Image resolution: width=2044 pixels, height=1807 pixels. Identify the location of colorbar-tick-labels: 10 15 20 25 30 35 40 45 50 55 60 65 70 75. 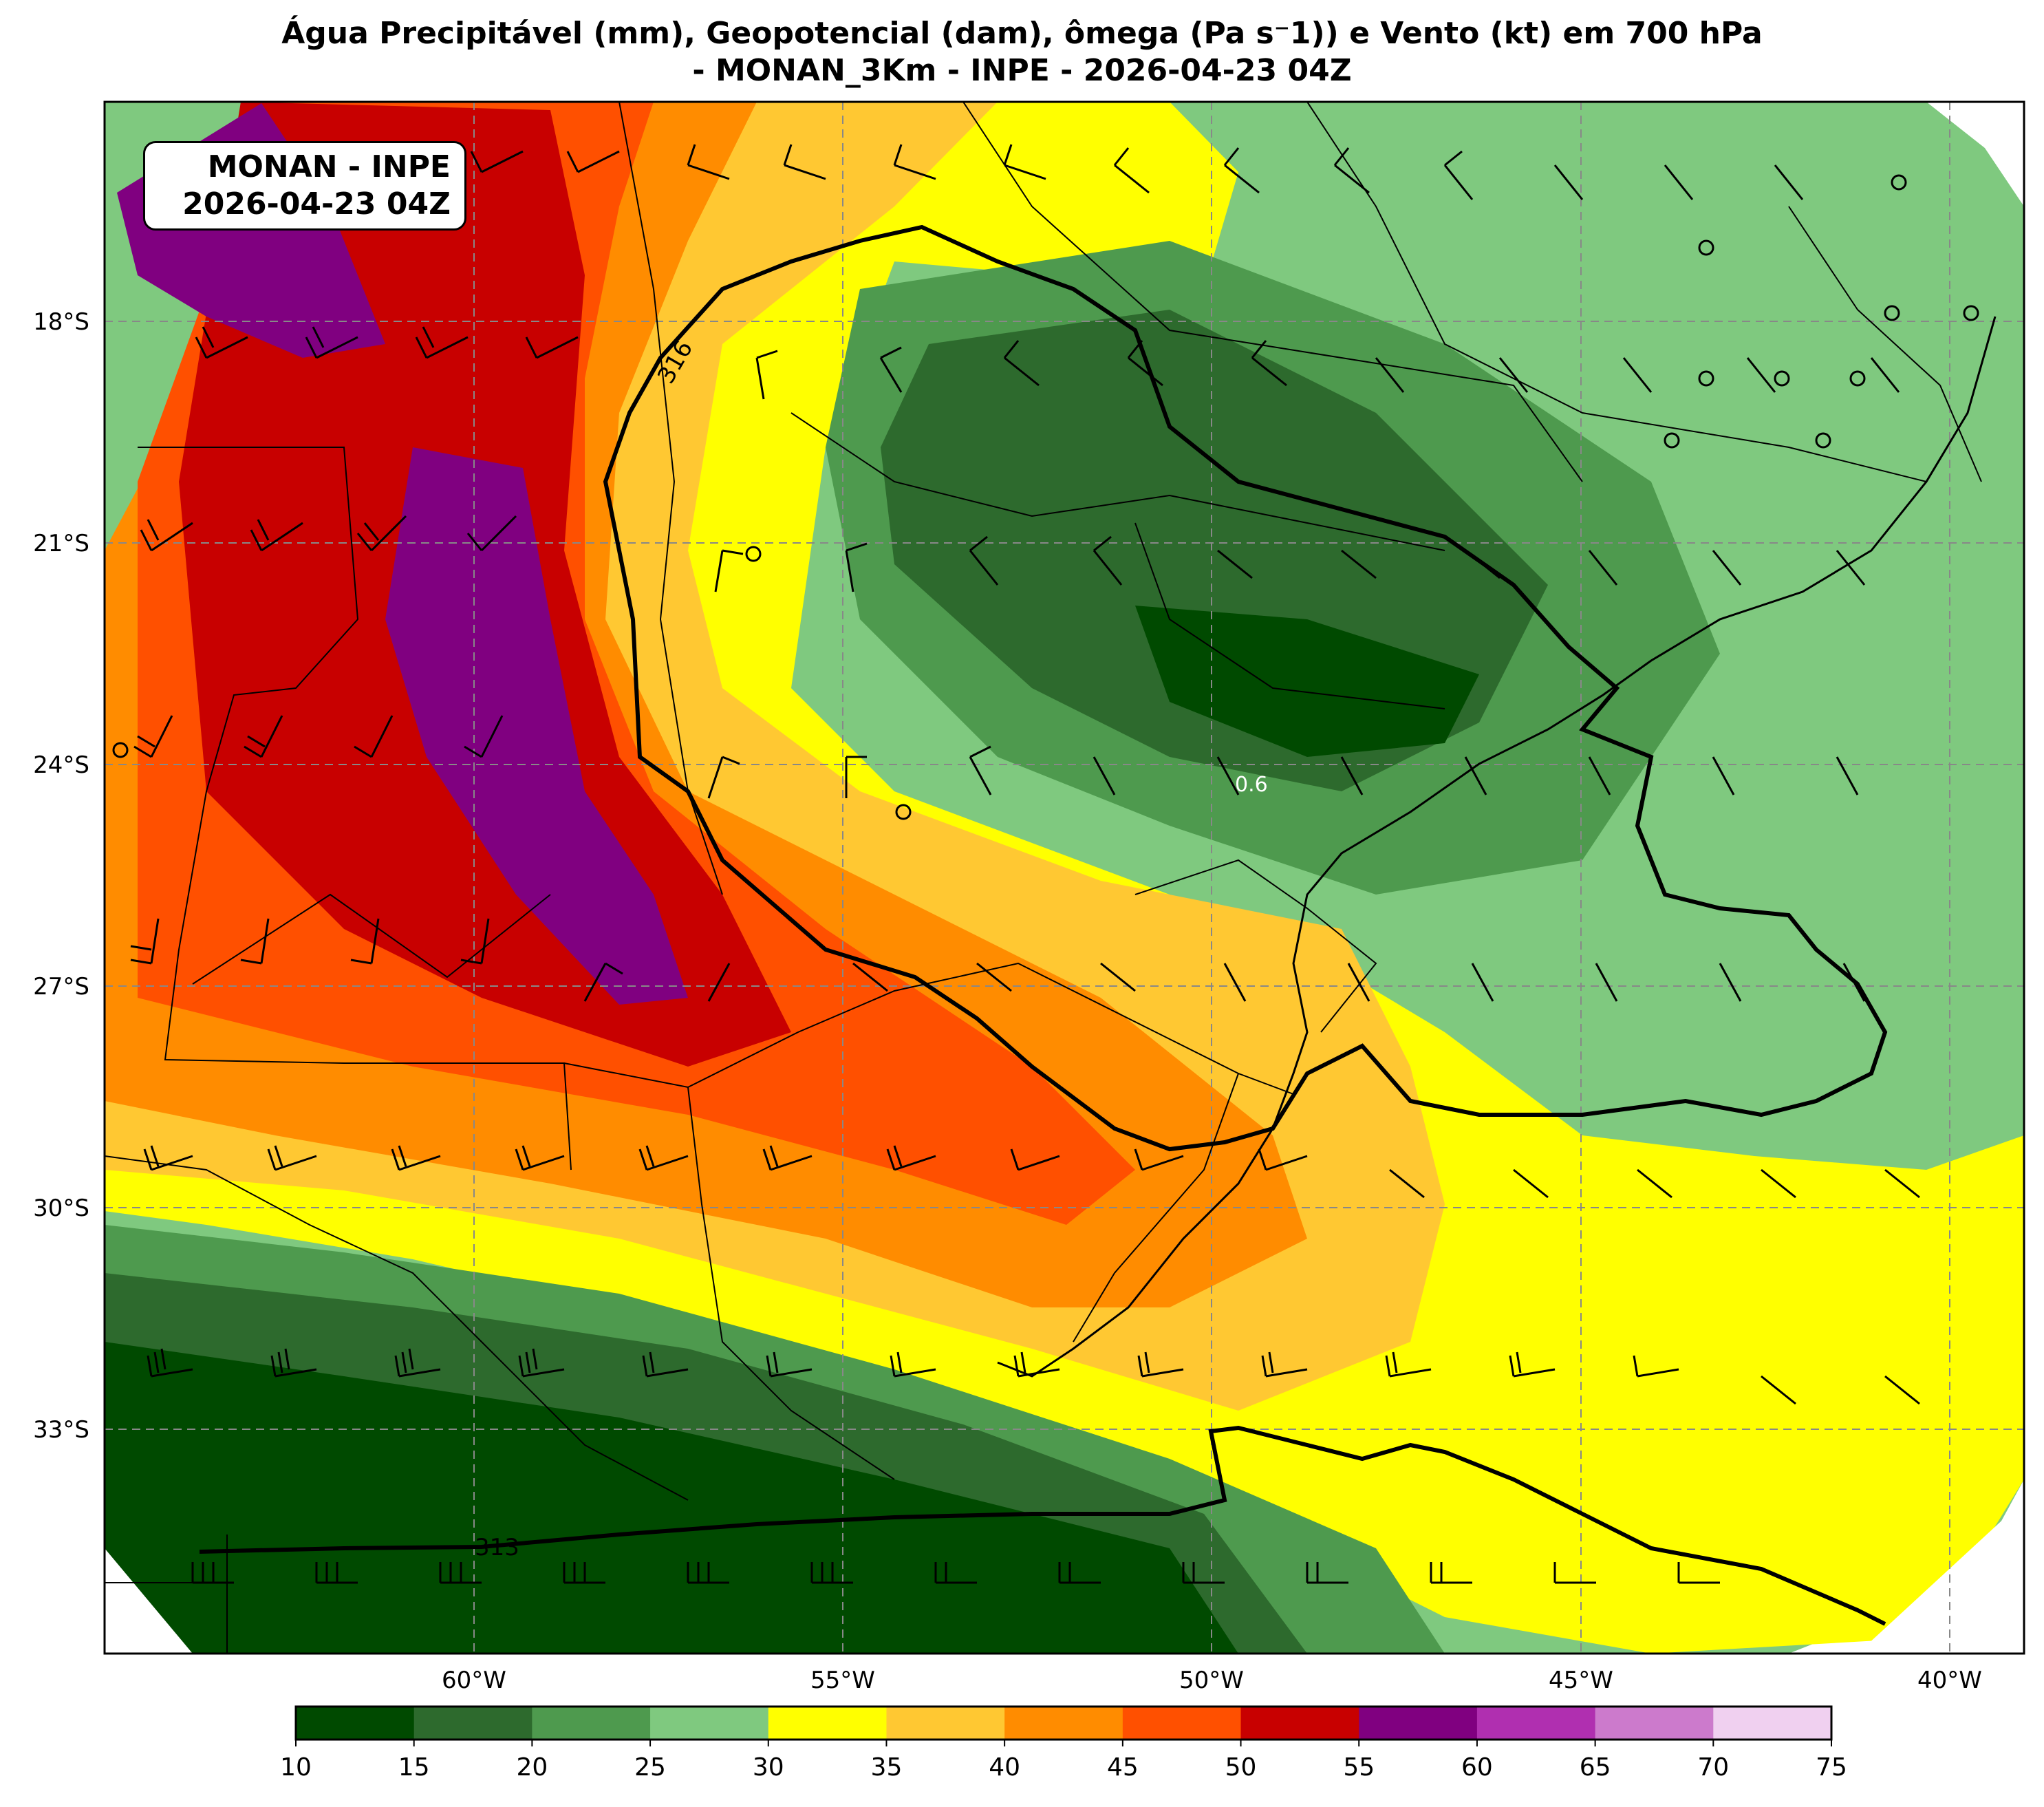
(1063, 1761).